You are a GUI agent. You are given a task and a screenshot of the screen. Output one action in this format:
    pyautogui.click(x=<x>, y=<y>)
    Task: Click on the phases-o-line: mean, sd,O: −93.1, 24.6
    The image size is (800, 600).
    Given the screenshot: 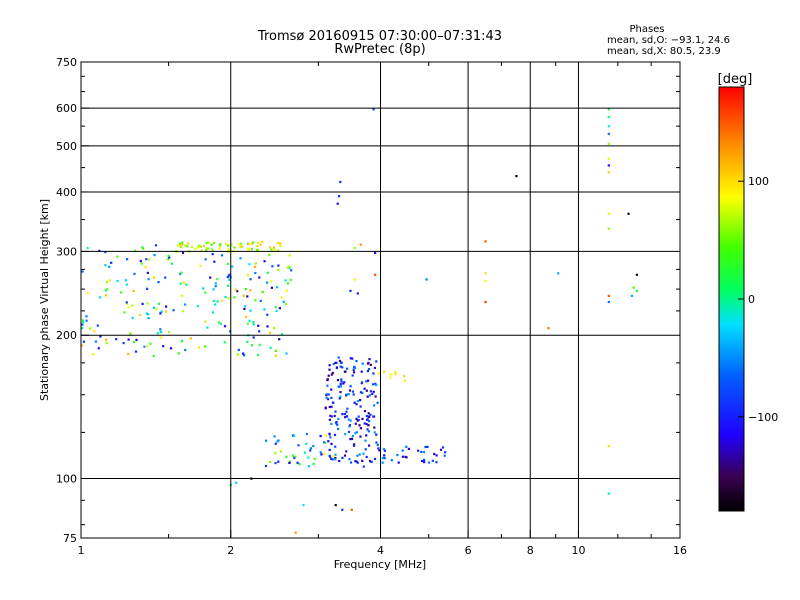 What is the action you would take?
    pyautogui.click(x=668, y=40)
    